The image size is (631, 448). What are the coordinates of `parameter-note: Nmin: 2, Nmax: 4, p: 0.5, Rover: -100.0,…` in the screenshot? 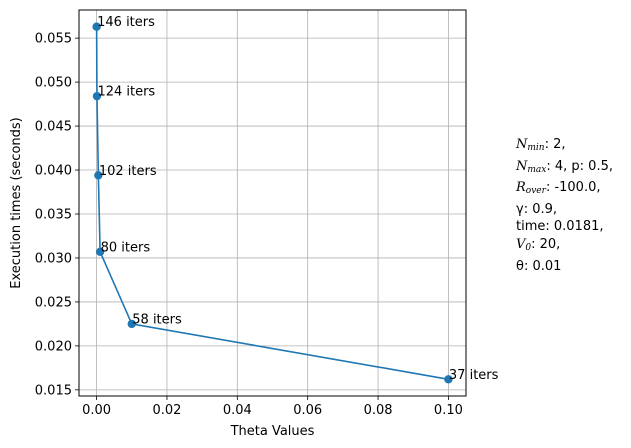 It's located at (564, 205).